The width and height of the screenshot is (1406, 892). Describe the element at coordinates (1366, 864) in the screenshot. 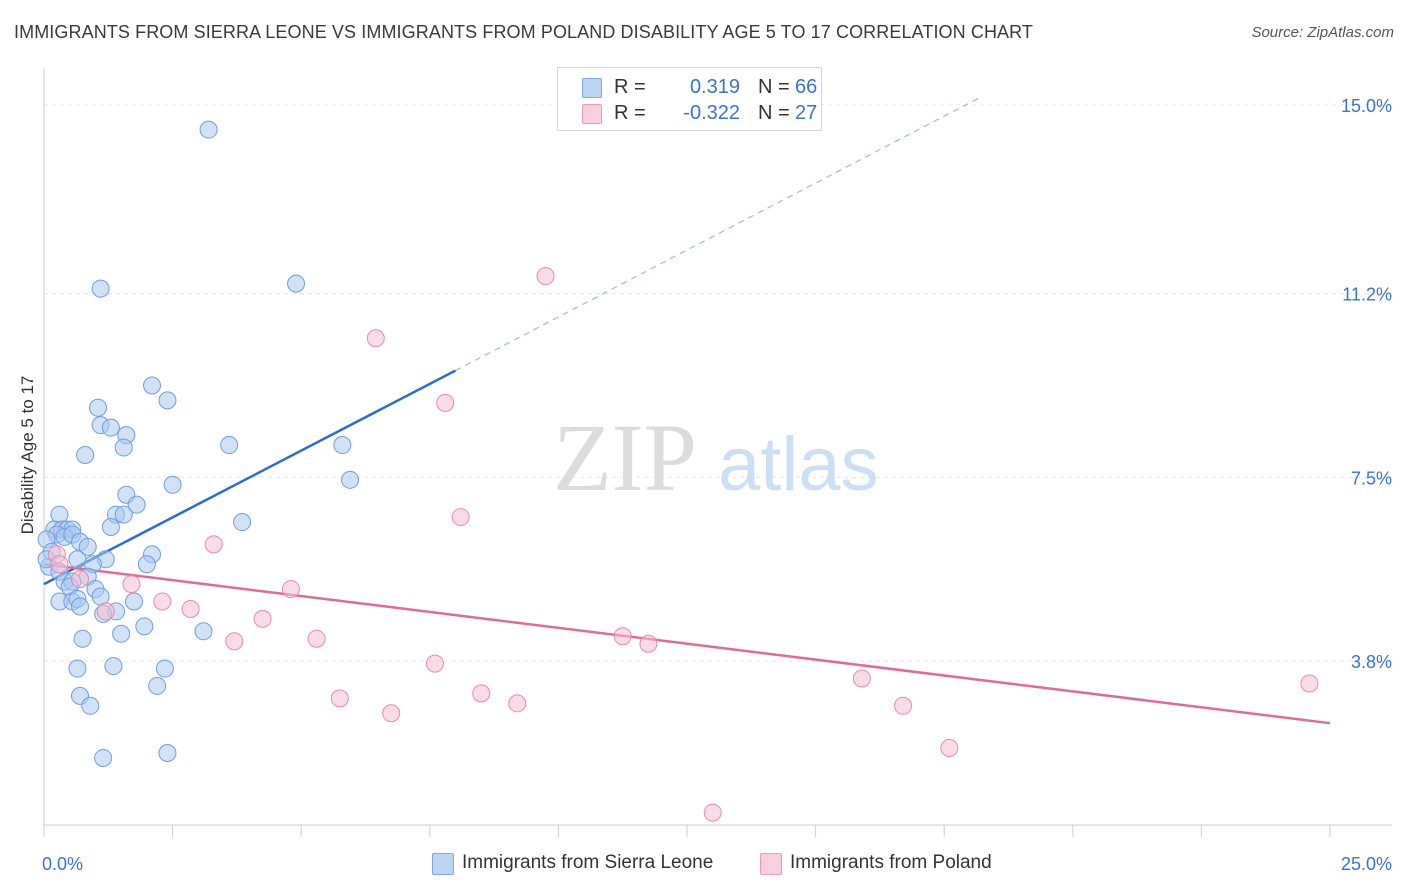

I see `x-tick-label: 25.0%` at that location.